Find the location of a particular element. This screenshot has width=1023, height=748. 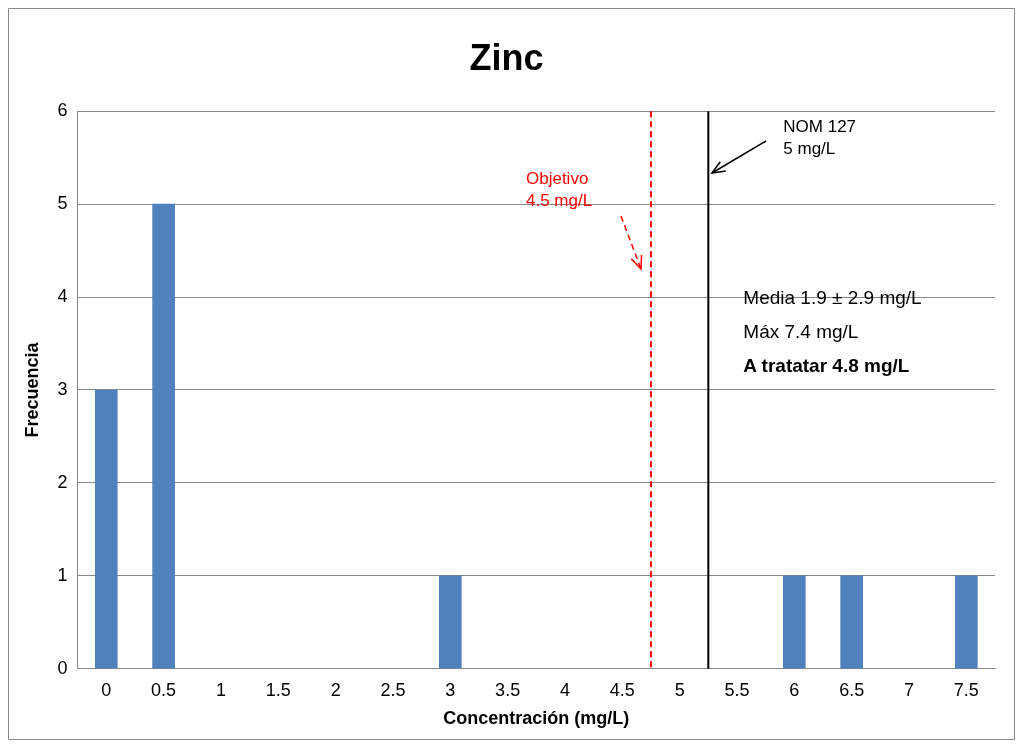

x-tick-label: 0 is located at coordinates (106, 689).